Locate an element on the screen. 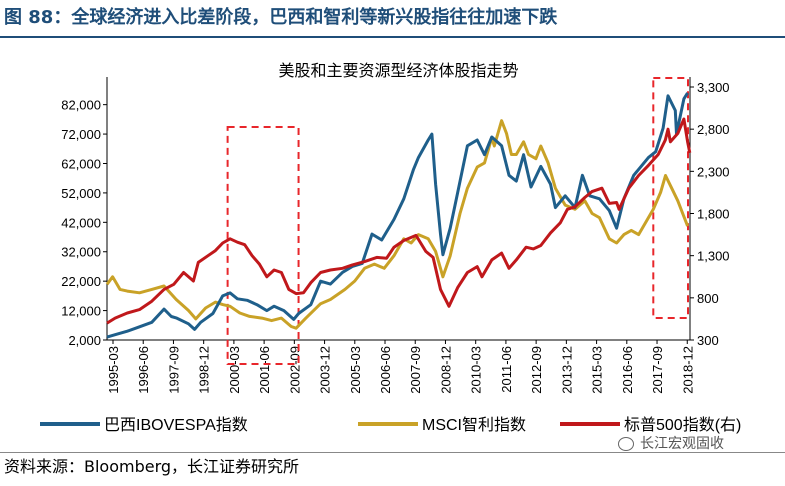 The image size is (785, 486). x-tick-label: 1996-06 is located at coordinates (143, 370).